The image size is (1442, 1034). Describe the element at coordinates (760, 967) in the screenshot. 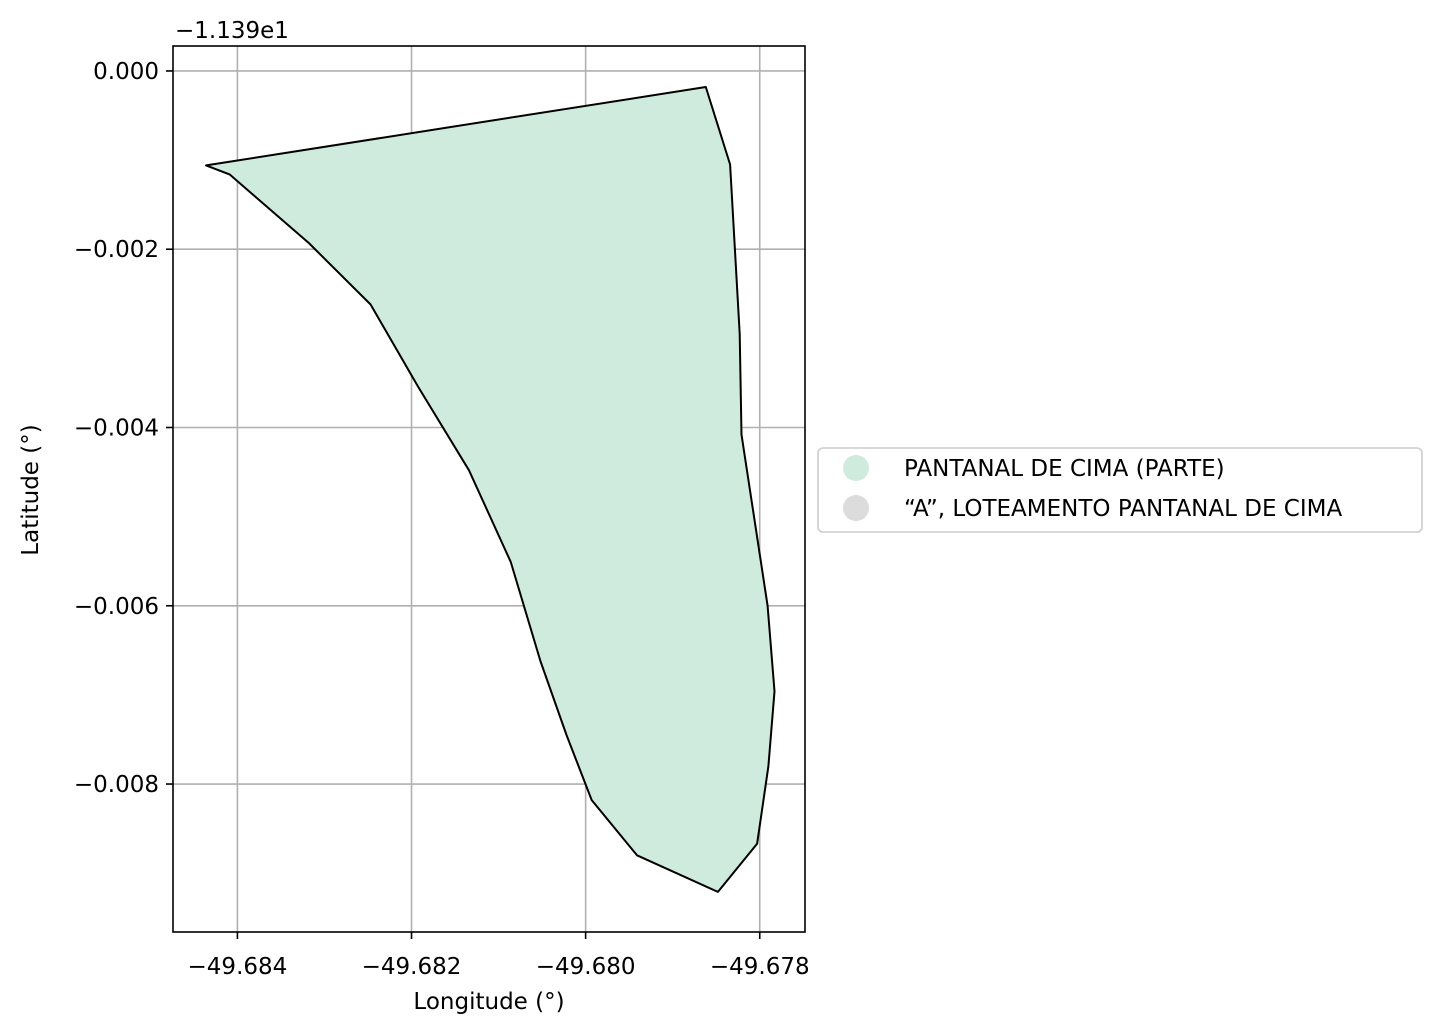

I see `x-tick-label: −49.678` at that location.